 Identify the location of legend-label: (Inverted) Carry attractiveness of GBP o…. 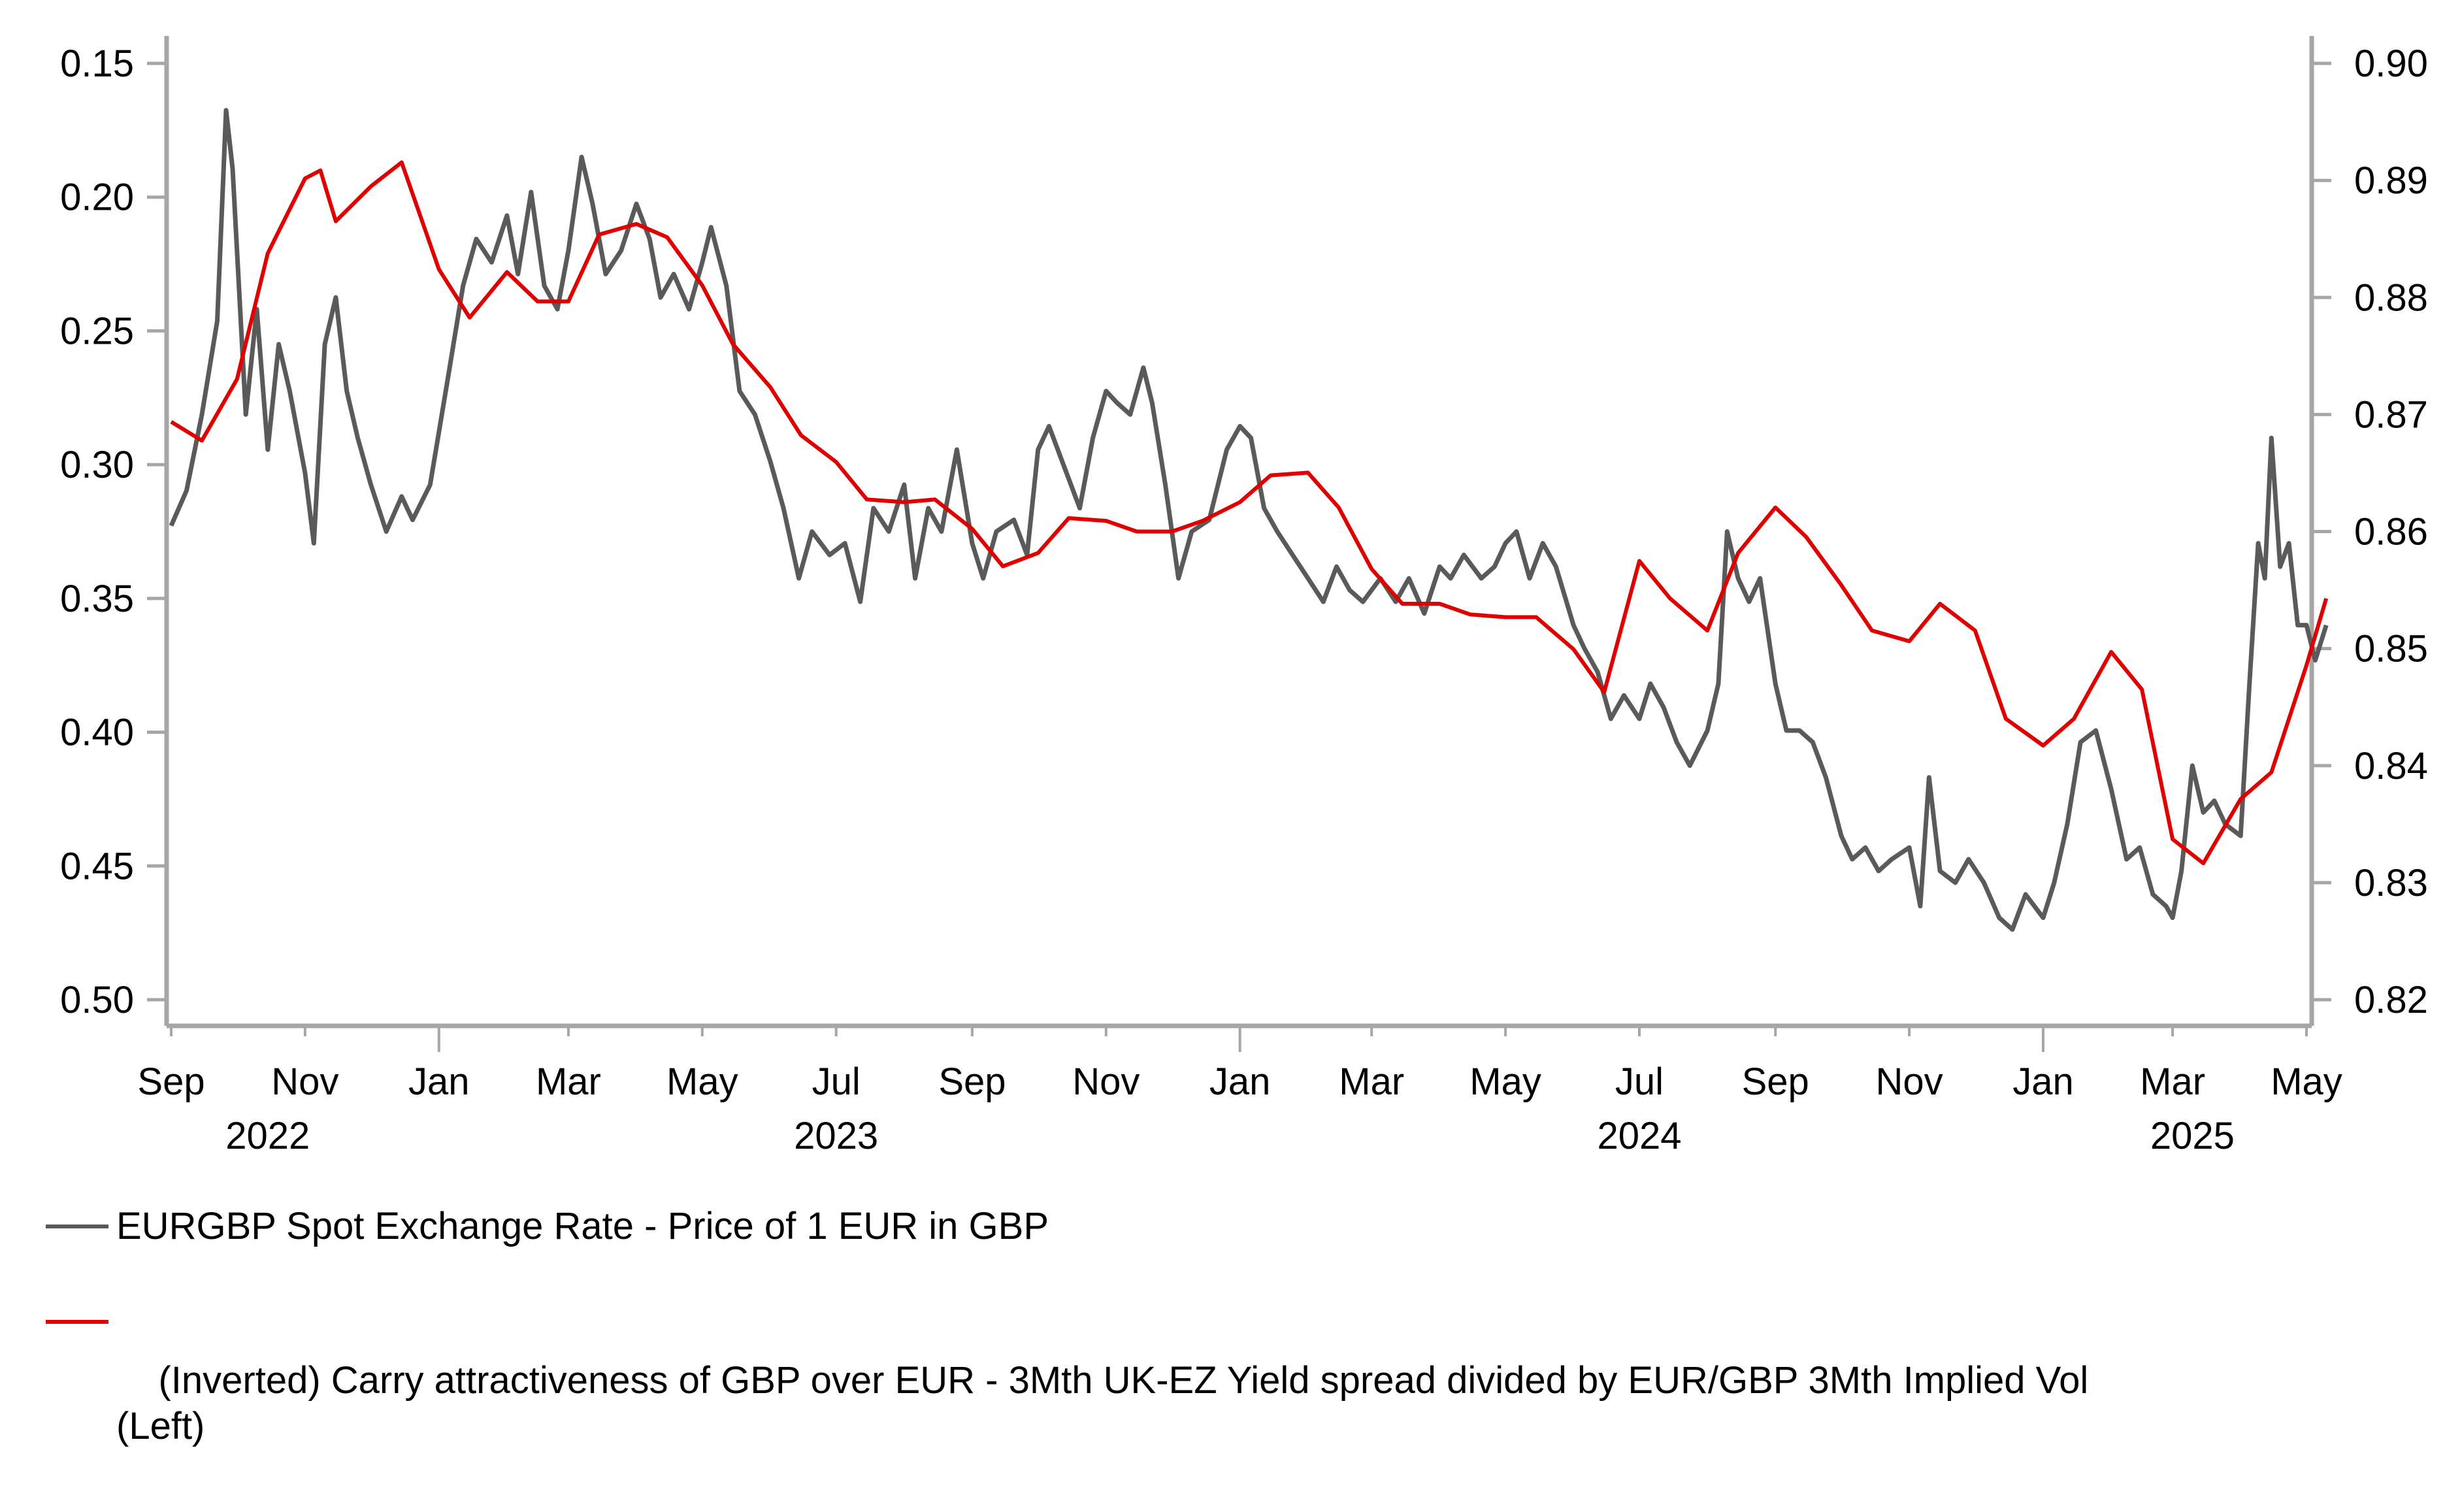
(1118, 1403).